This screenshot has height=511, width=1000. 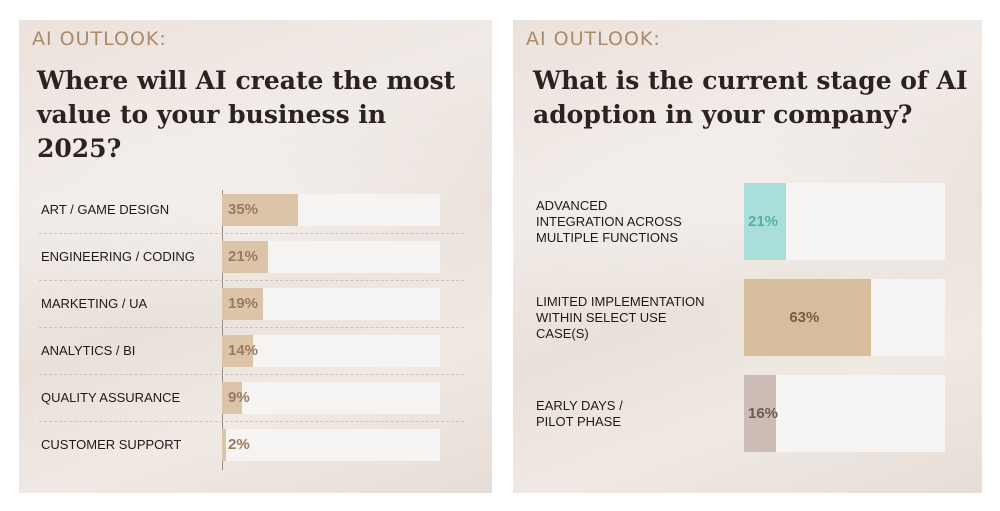 I want to click on bar-category-label-line: LIMITED IMPLEMENTATION, so click(x=620, y=301).